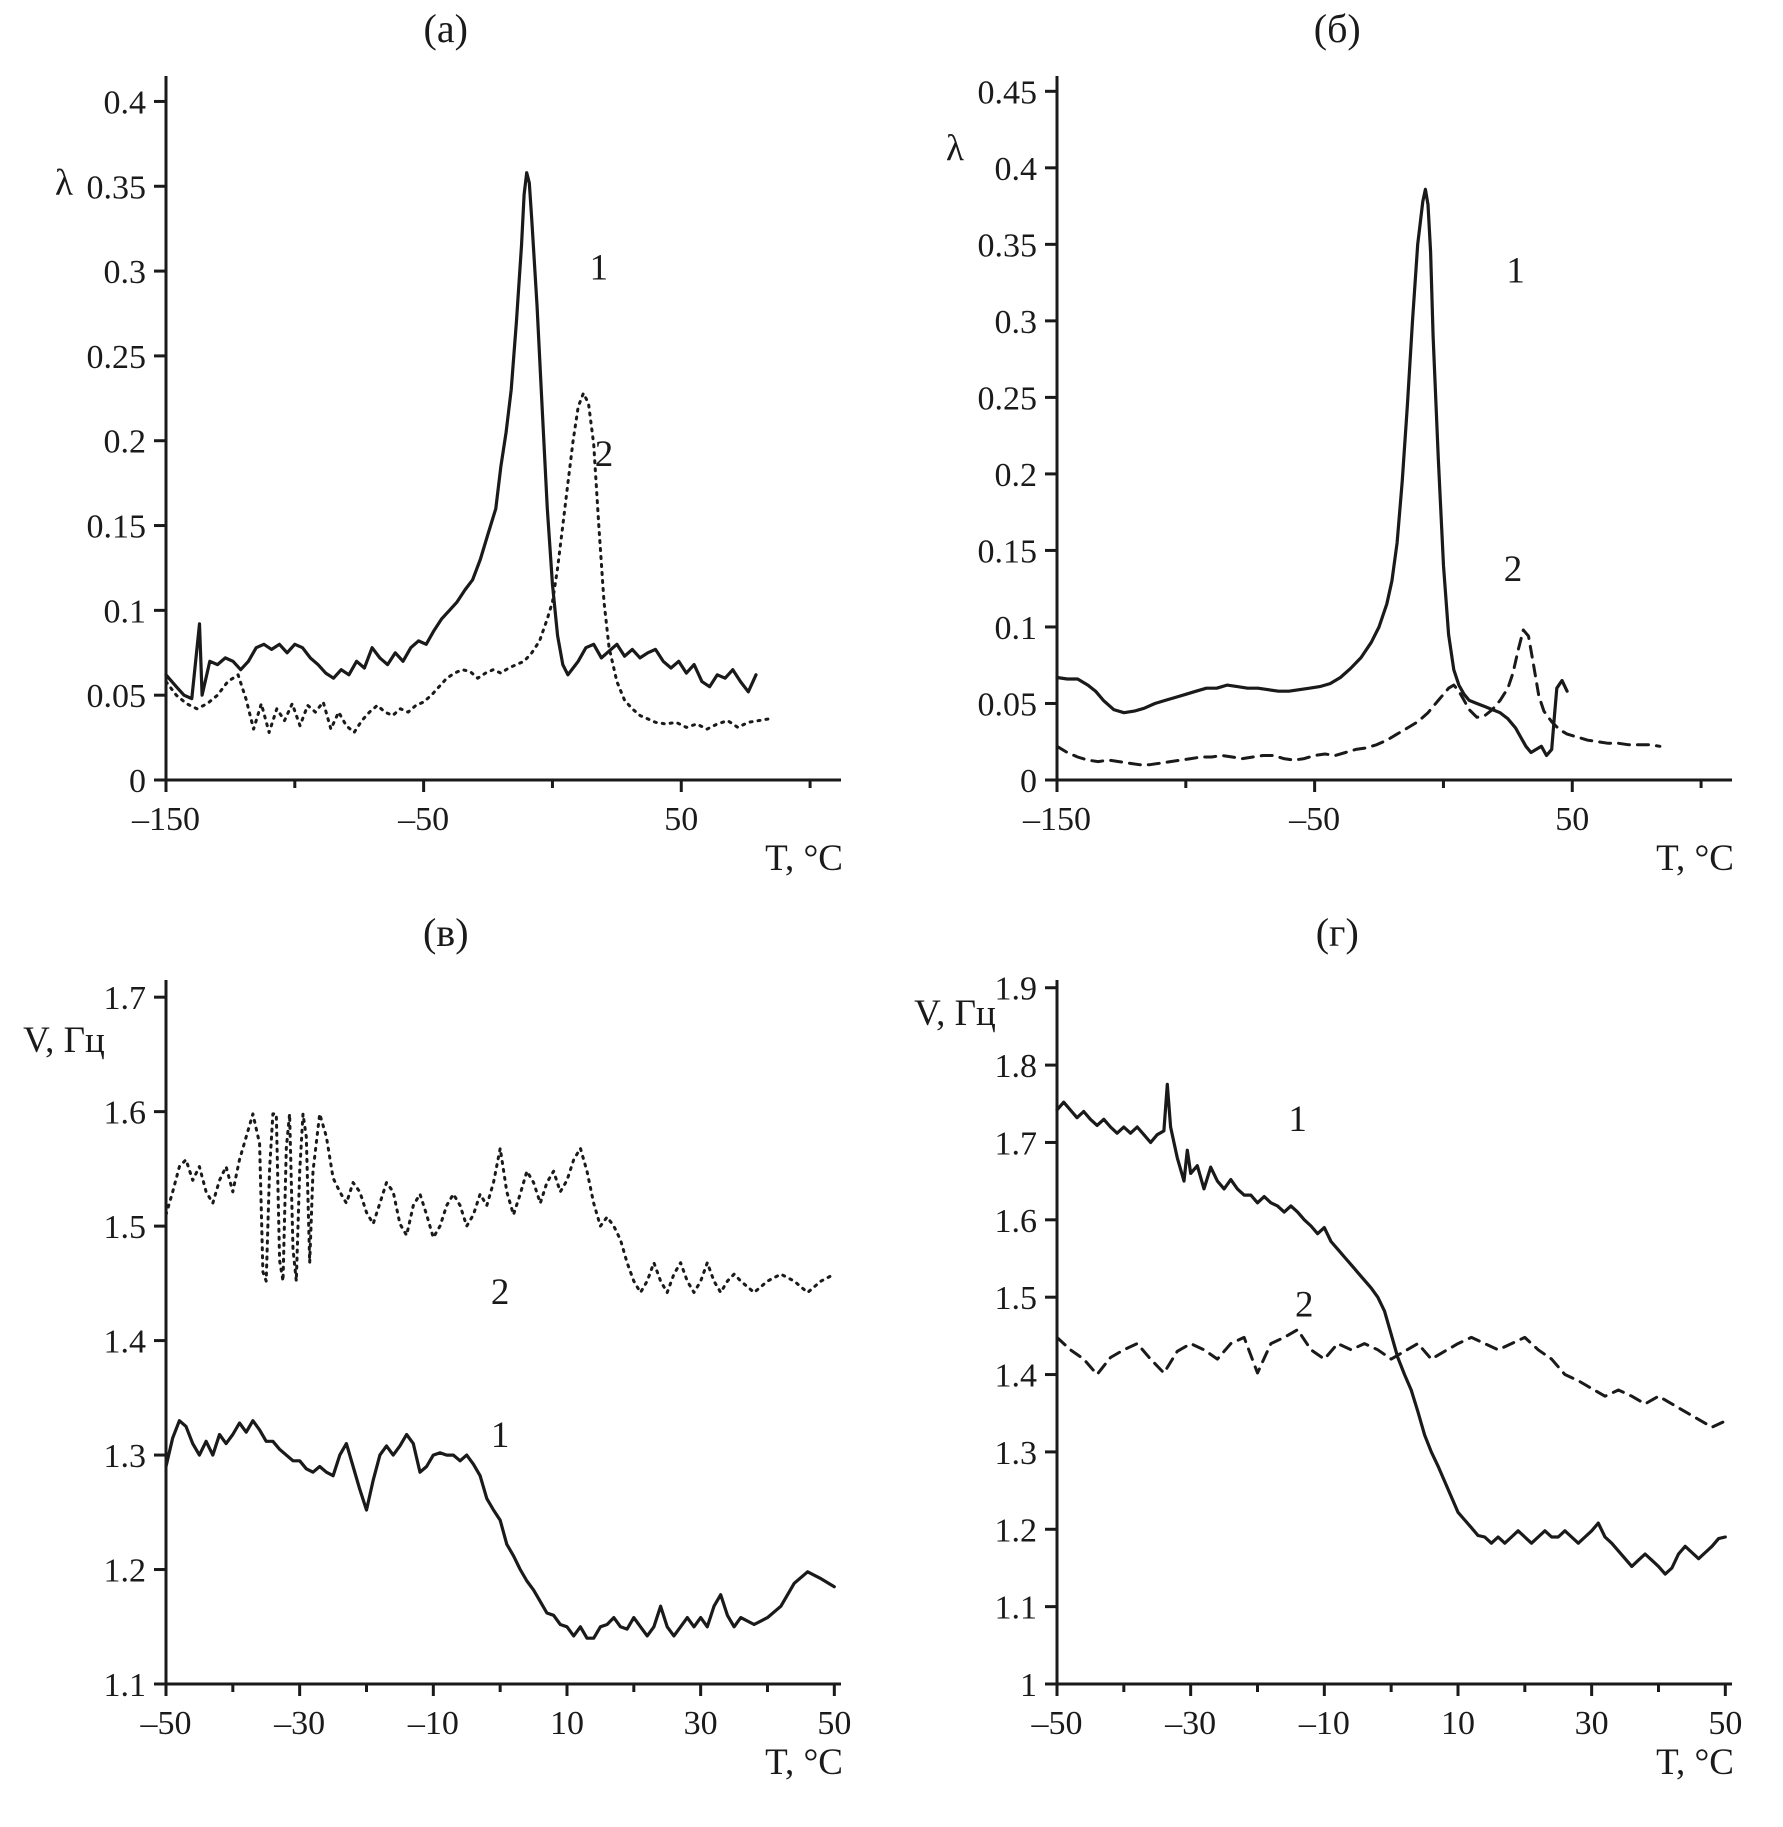 This screenshot has height=1827, width=1783. Describe the element at coordinates (1016, 989) in the screenshot. I see `svg-text: 1.9` at that location.